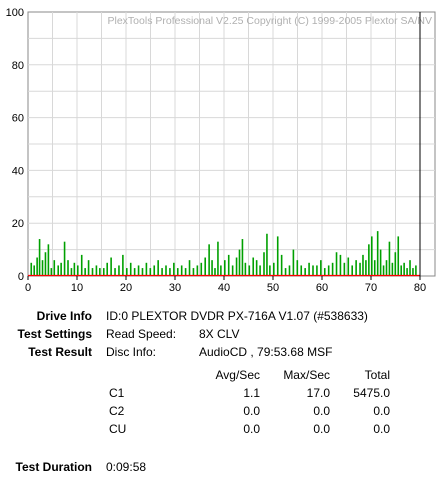 The height and width of the screenshot is (482, 447). What do you see at coordinates (126, 467) in the screenshot?
I see `test-duration-value: 0:09:58` at bounding box center [126, 467].